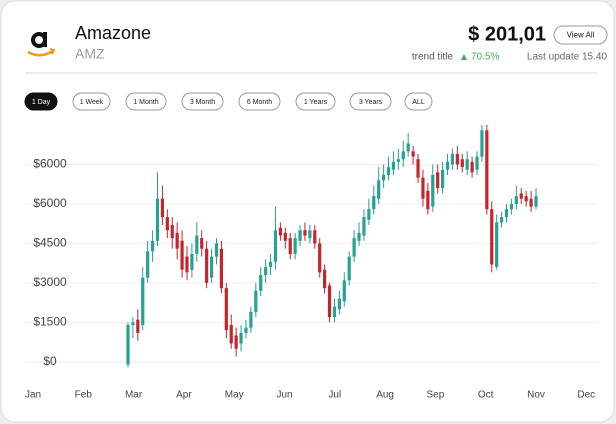 This screenshot has width=616, height=424. Describe the element at coordinates (567, 57) in the screenshot. I see `last-update: Last update 15.40` at that location.